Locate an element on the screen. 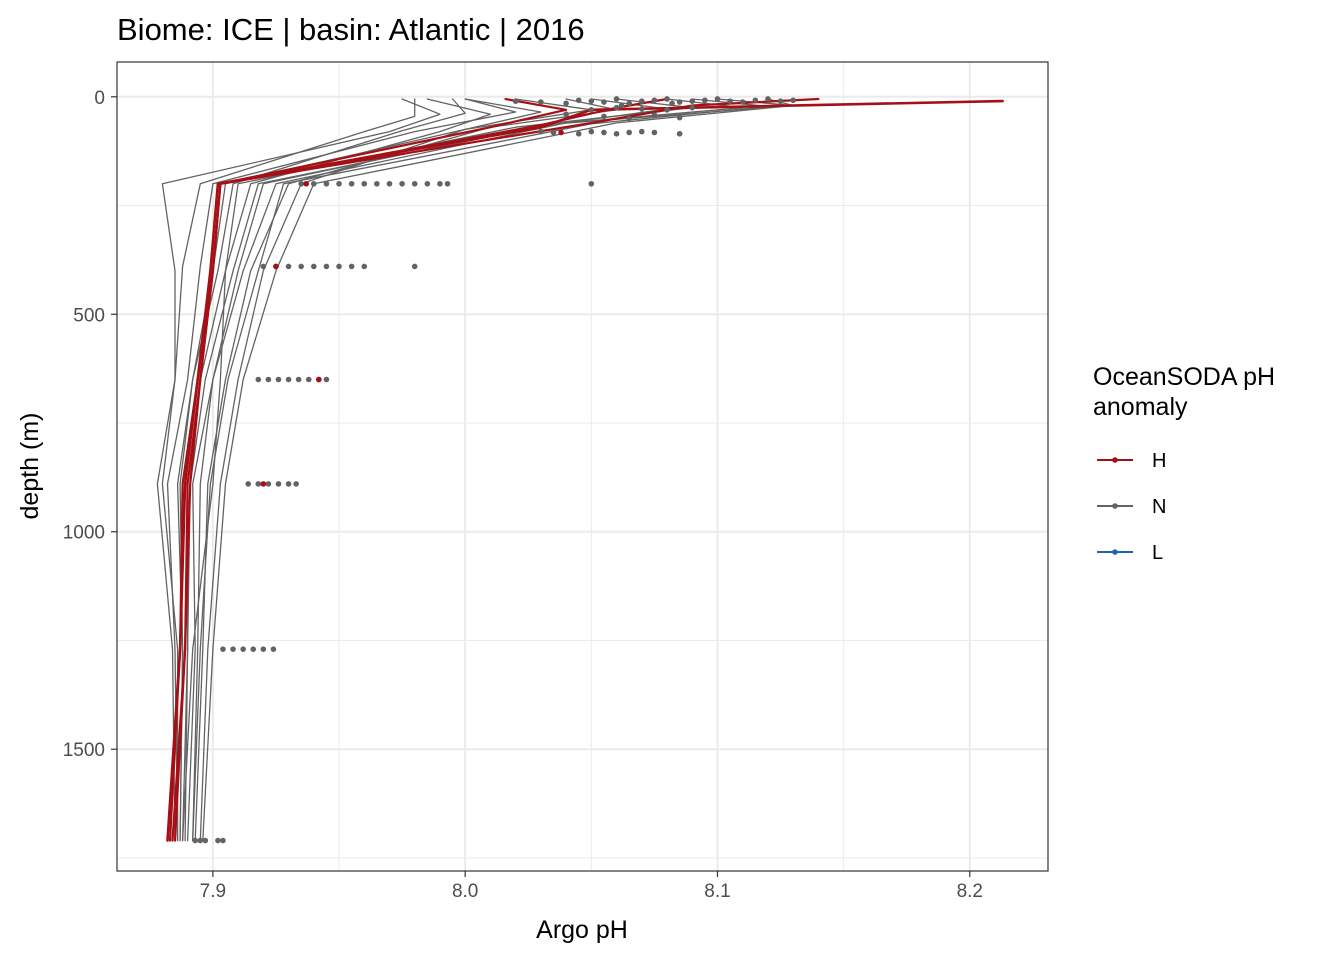 The width and height of the screenshot is (1344, 960). x-axis-title: Argo pH is located at coordinates (582, 930).